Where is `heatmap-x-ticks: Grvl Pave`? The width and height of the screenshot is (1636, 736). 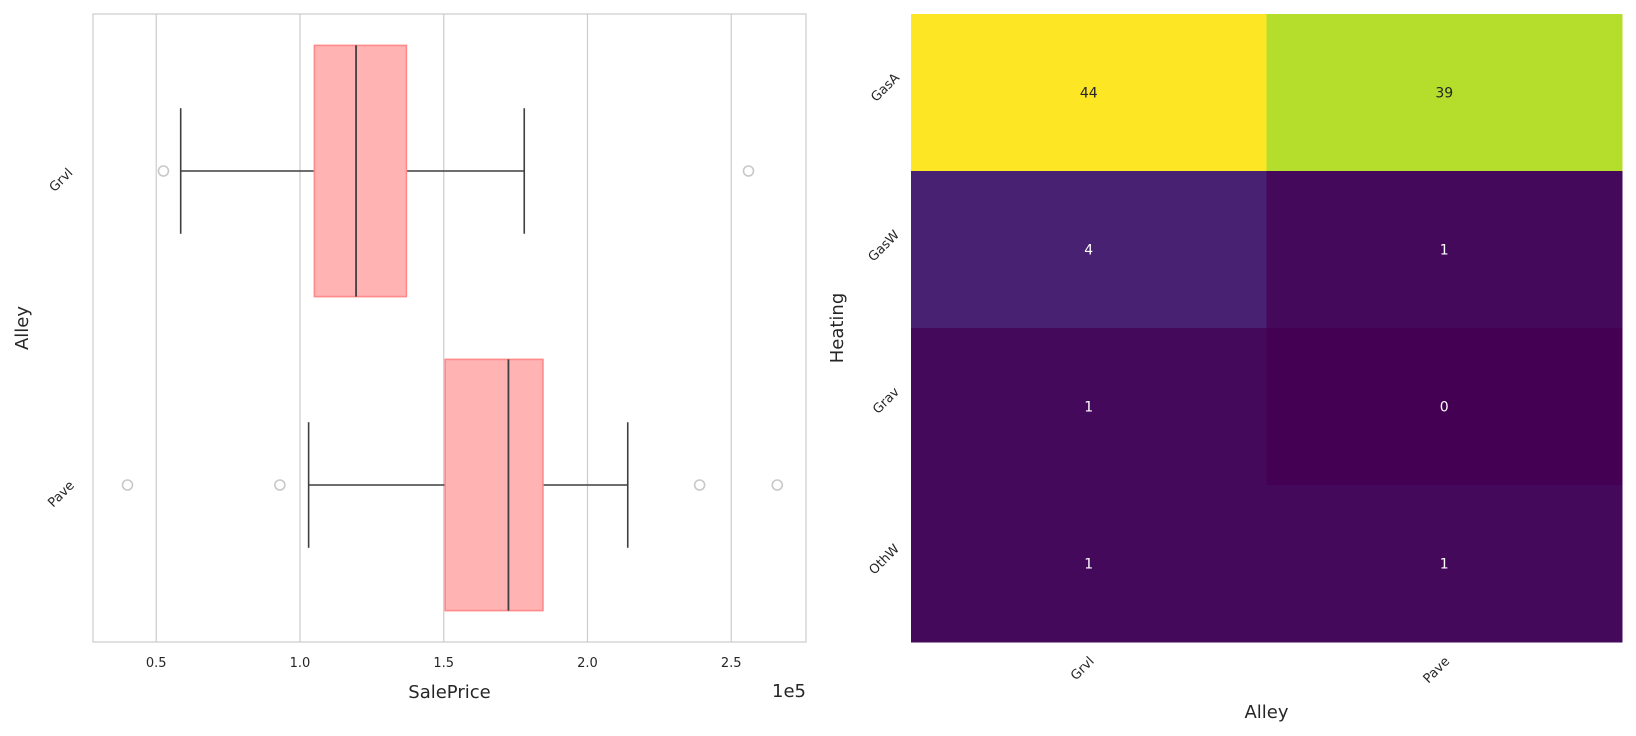
heatmap-x-ticks: Grvl Pave is located at coordinates (1260, 670).